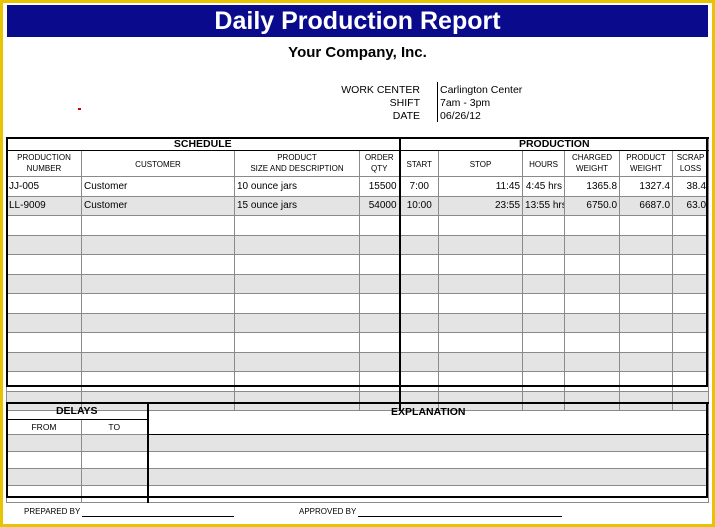  I want to click on cell-scrap: 63.0, so click(691, 205).